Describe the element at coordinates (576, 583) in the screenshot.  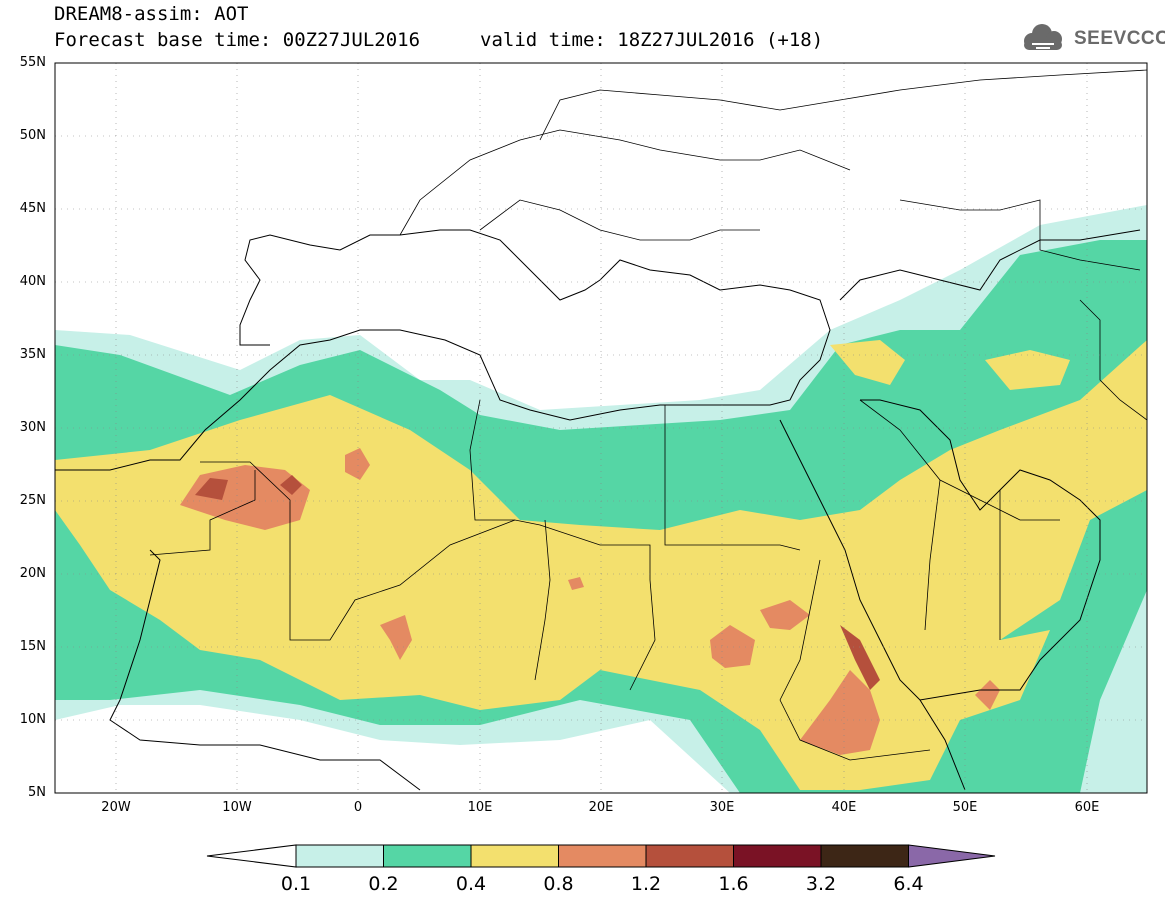
I see `aot-patch-0.8-chad` at that location.